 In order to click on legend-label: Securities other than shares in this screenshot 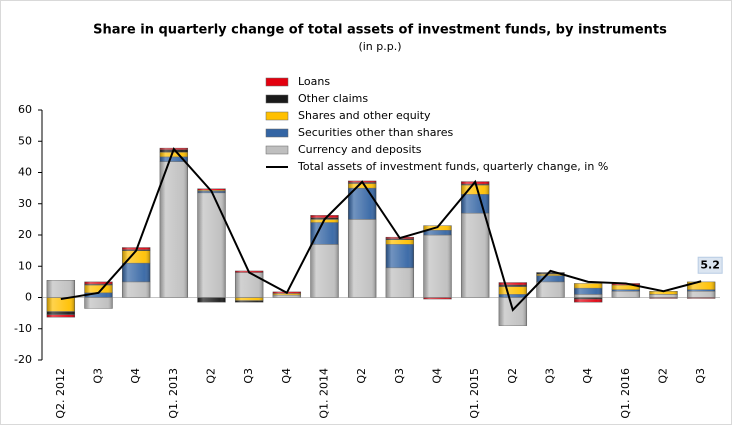, I will do `click(375, 132)`.